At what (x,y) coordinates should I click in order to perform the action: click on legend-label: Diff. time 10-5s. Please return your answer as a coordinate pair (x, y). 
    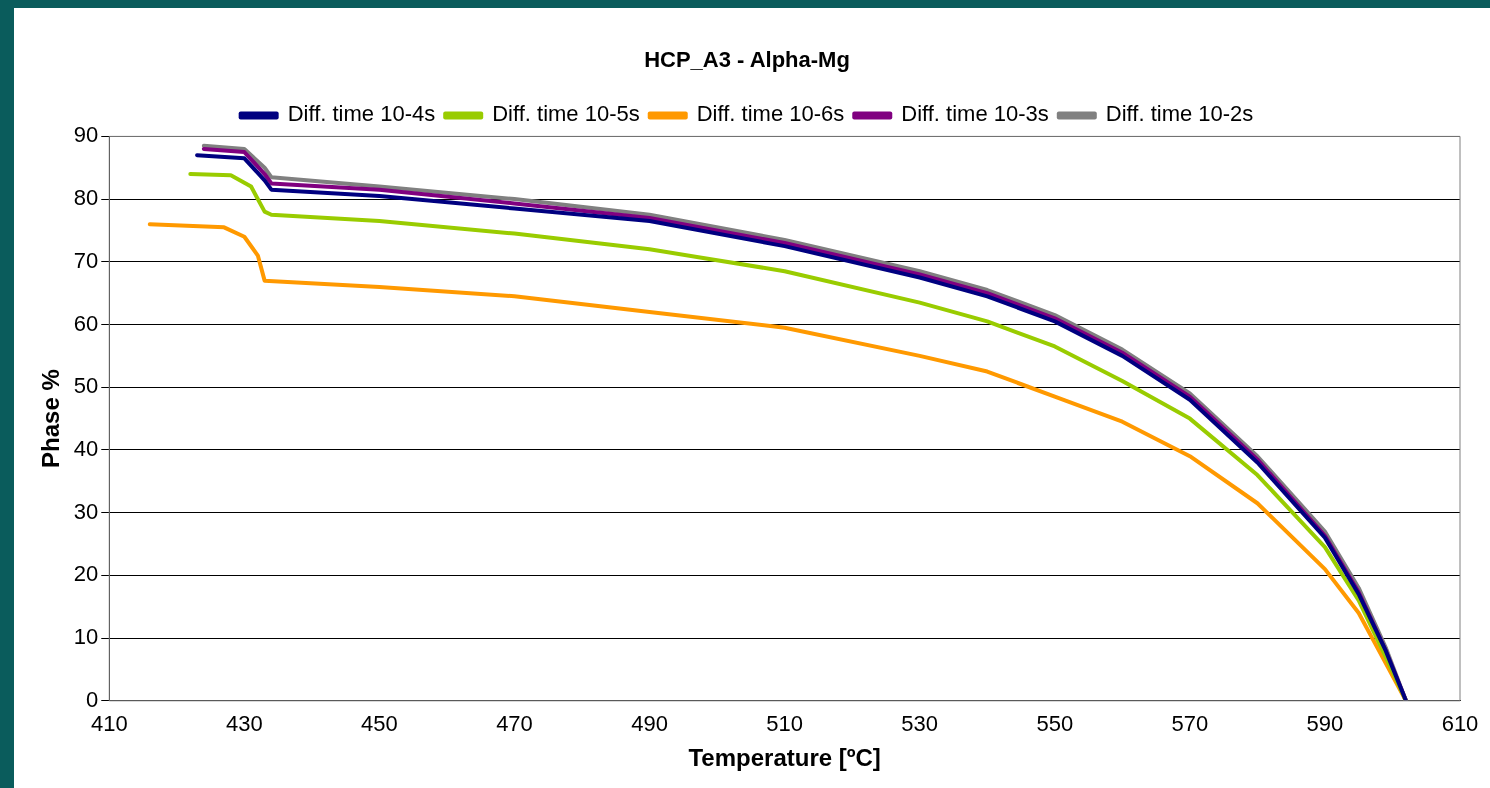
    Looking at the image, I should click on (566, 114).